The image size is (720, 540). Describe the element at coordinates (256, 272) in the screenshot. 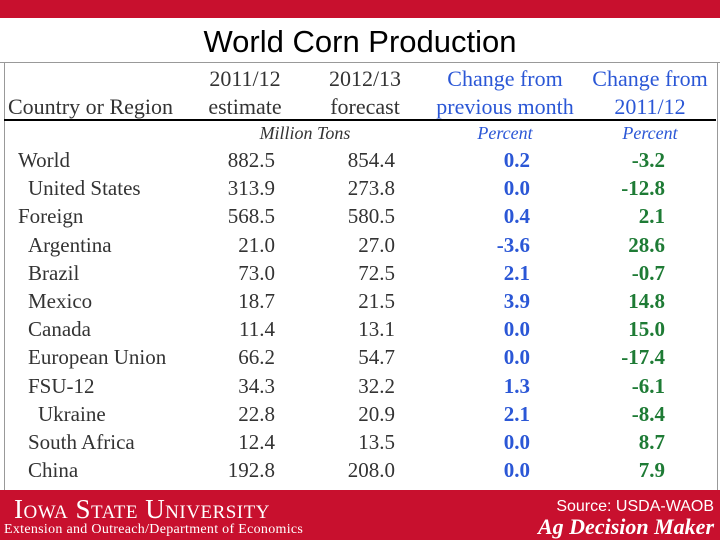

I see `value-2011-12: 73.0` at that location.